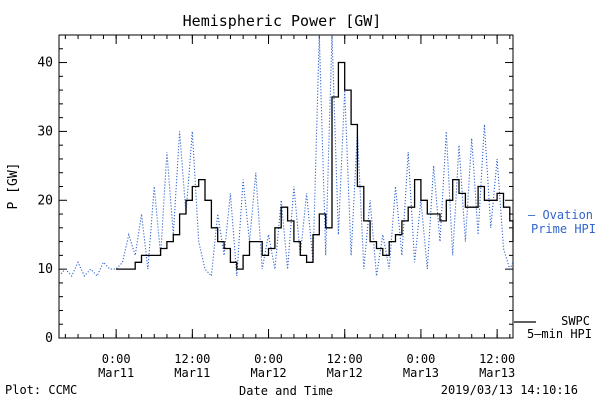 This screenshot has height=400, width=600. Describe the element at coordinates (13, 186) in the screenshot. I see `y-axis-label: P [GW]` at that location.